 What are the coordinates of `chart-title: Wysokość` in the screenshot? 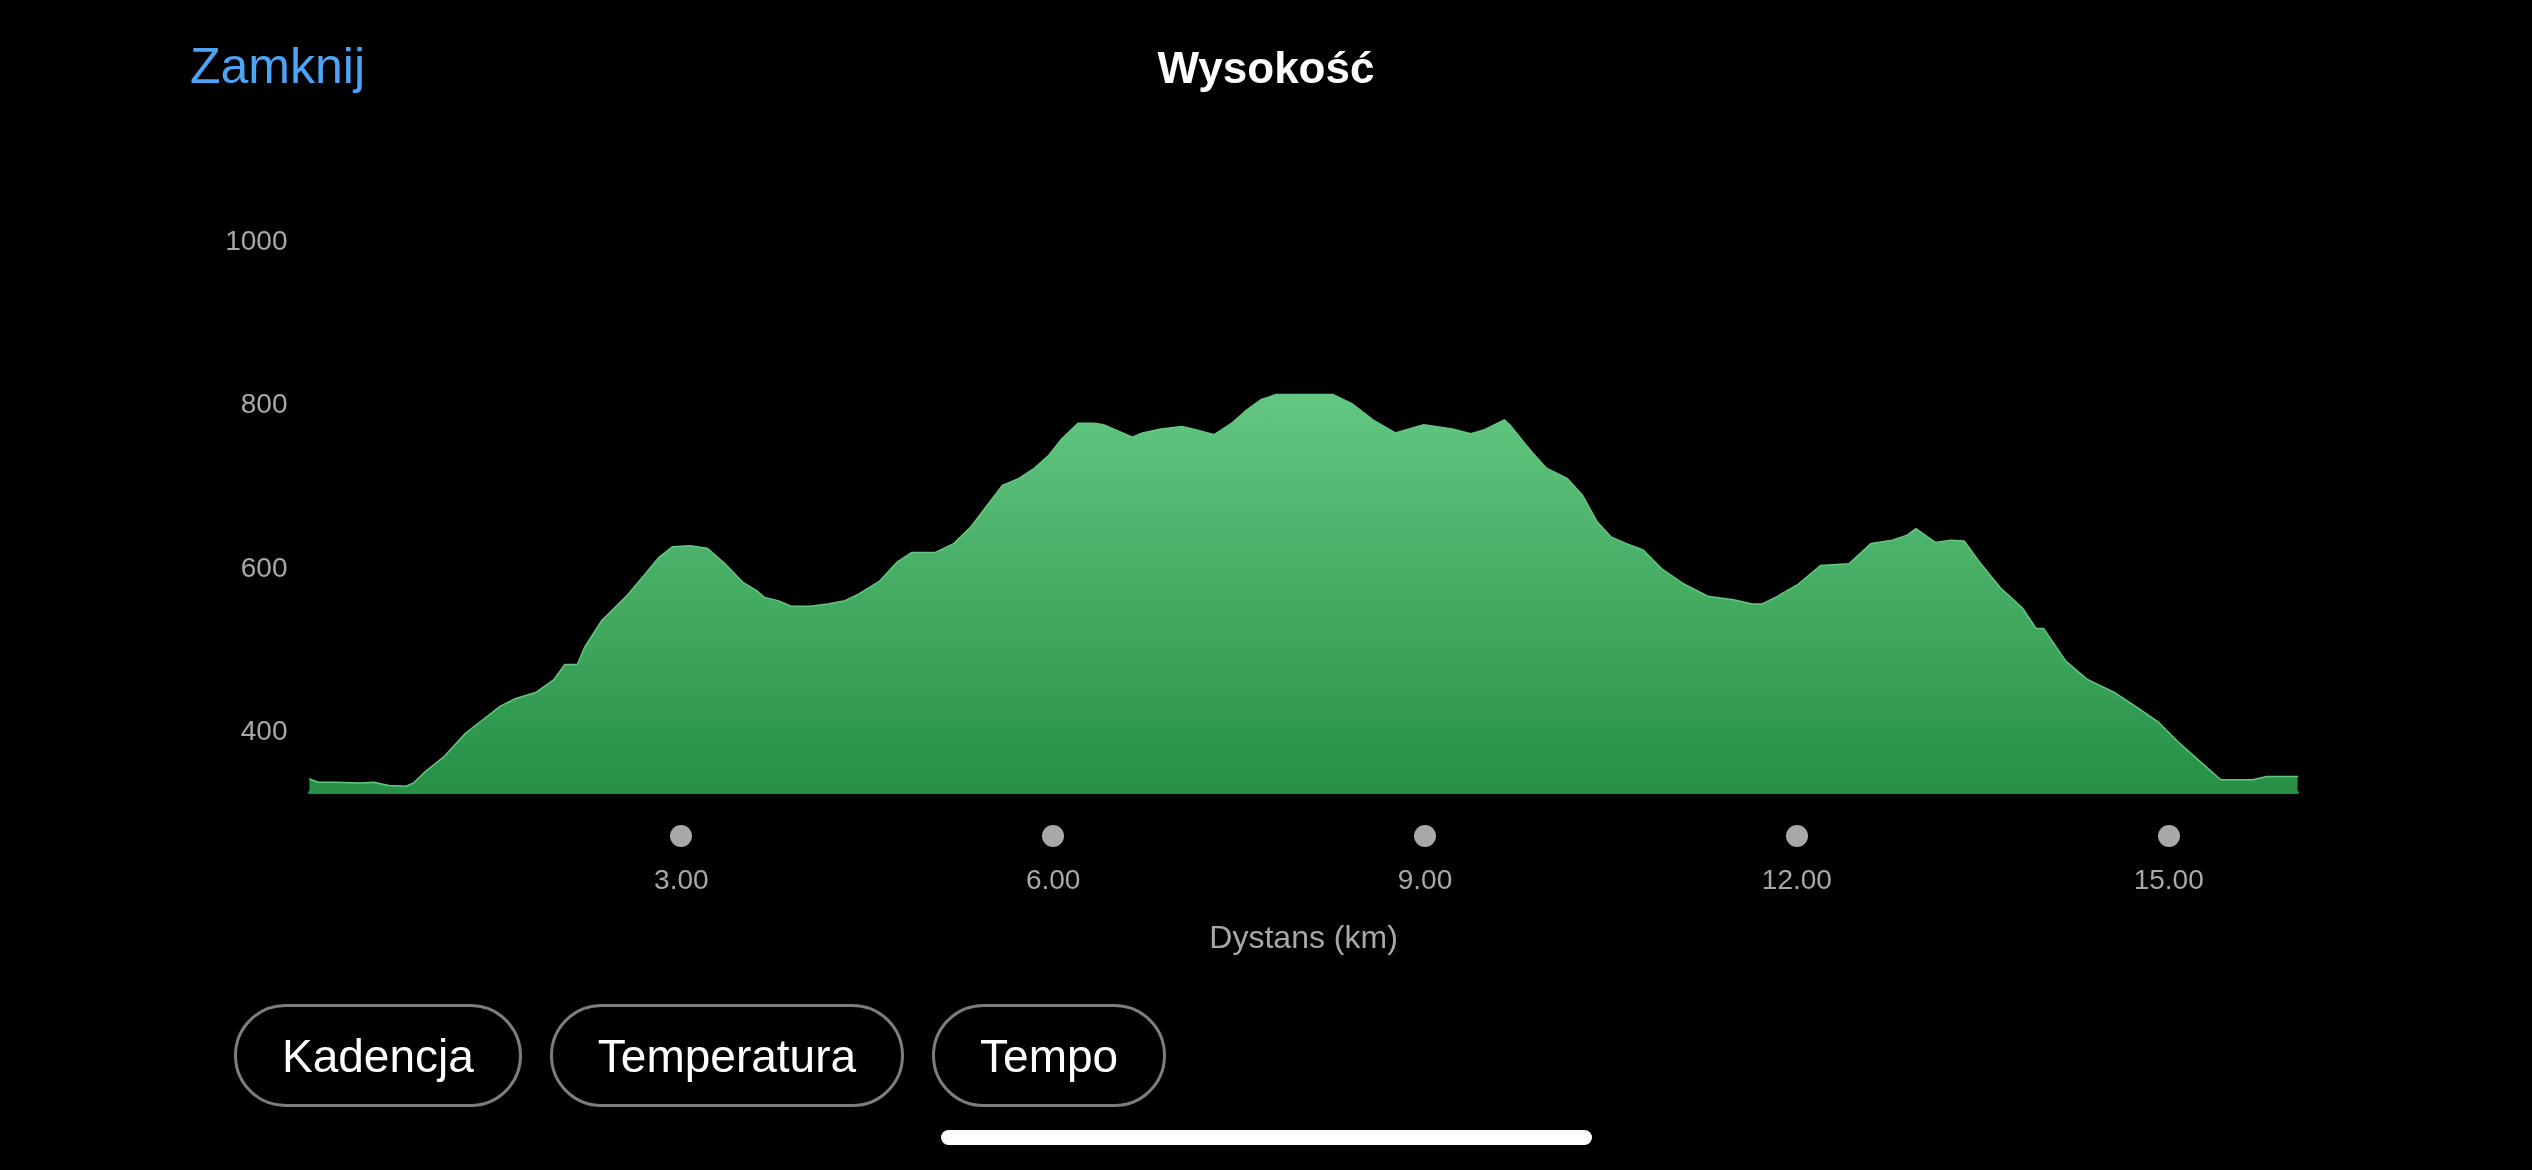 It's located at (1266, 67).